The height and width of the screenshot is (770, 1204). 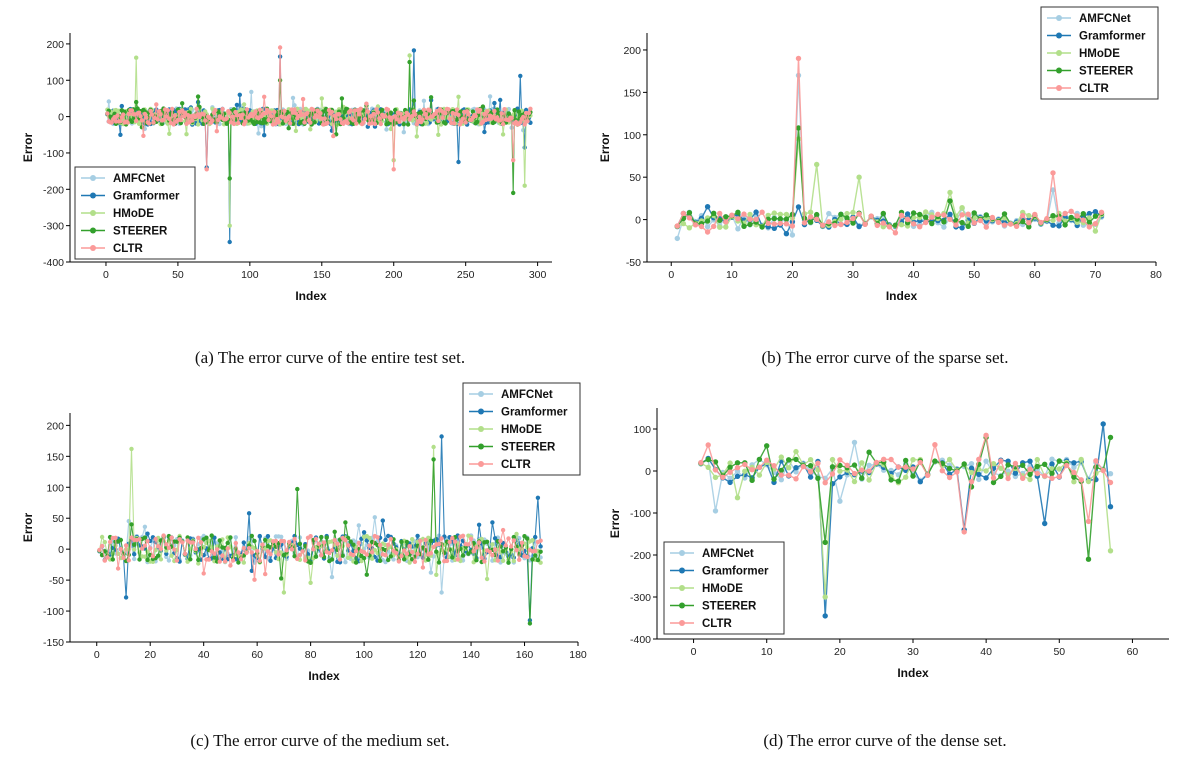 I want to click on legend: AMFCNet Gramformer HMoDE STEERER CLTR, so click(x=135, y=213).